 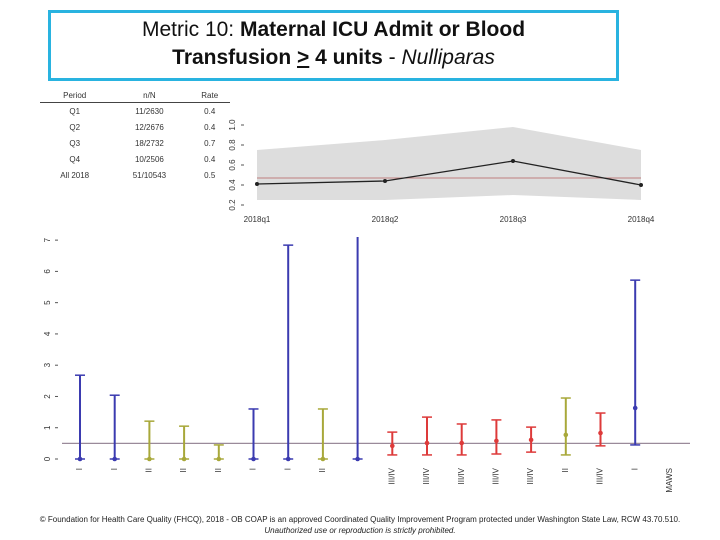 What do you see at coordinates (75, 175) in the screenshot?
I see `table-cell: All 2018` at bounding box center [75, 175].